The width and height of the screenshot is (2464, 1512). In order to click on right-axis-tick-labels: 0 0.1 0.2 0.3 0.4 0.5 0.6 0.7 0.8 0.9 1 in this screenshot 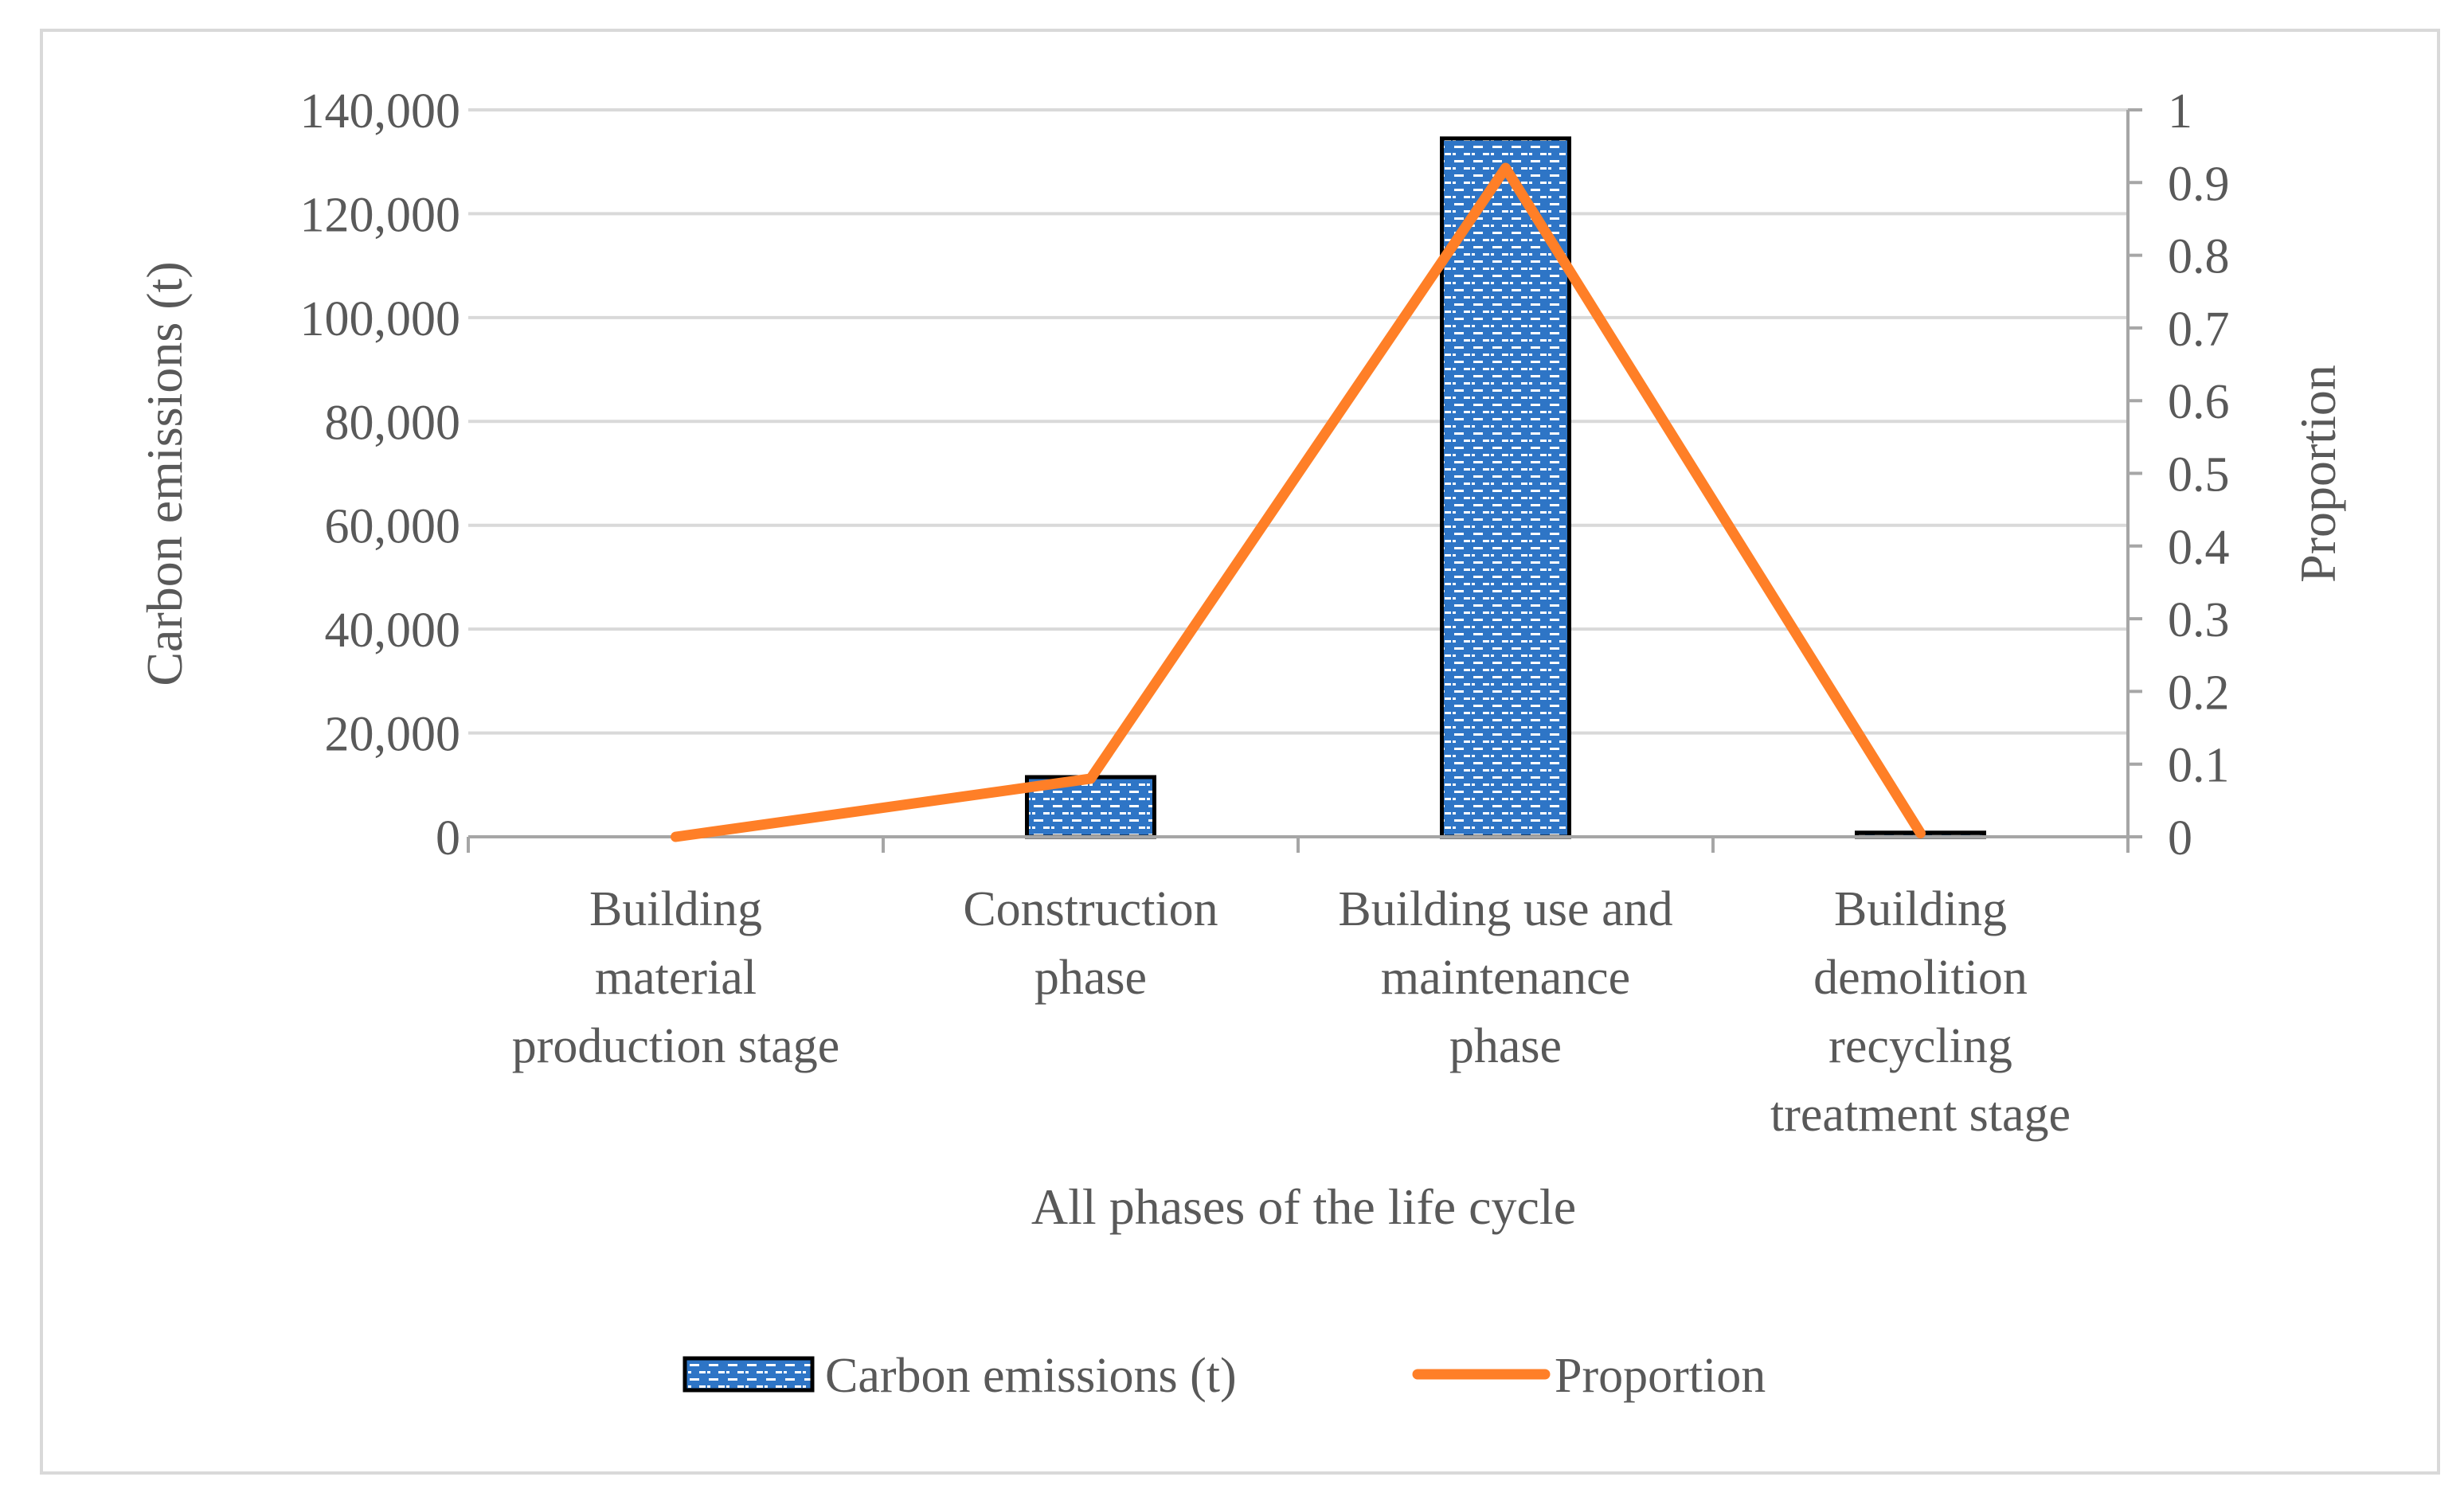, I will do `click(2199, 474)`.